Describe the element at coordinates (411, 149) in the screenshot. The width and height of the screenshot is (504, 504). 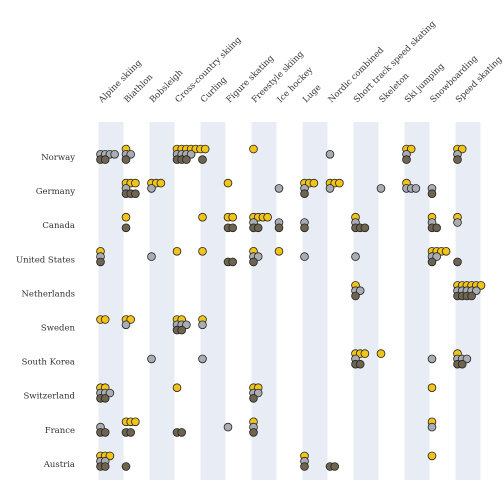
I see `medal-gold-norway-ski-jumping` at that location.